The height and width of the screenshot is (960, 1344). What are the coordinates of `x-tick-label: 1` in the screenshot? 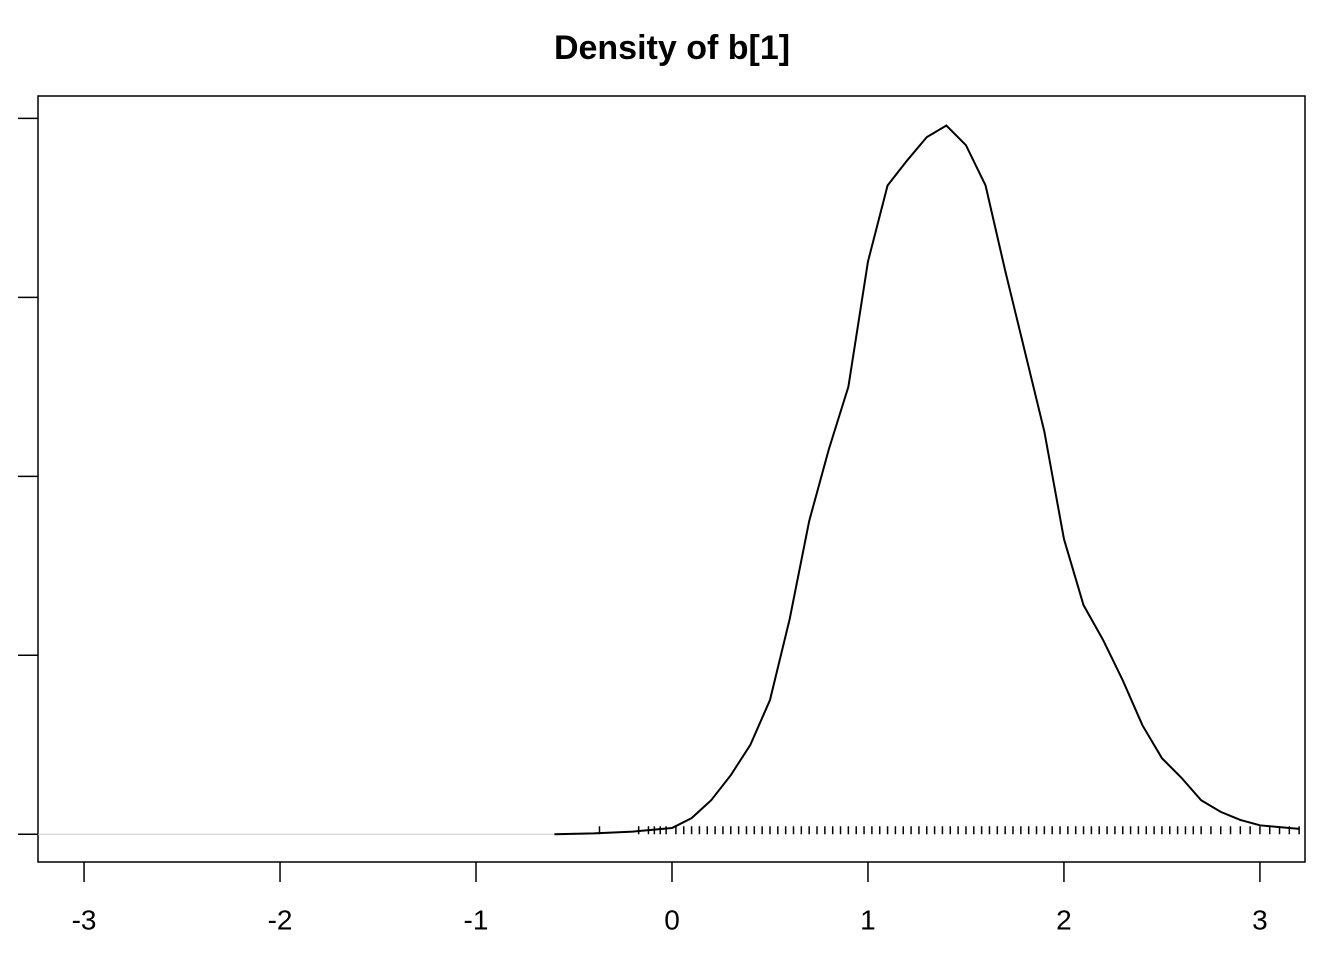 It's located at (868, 919).